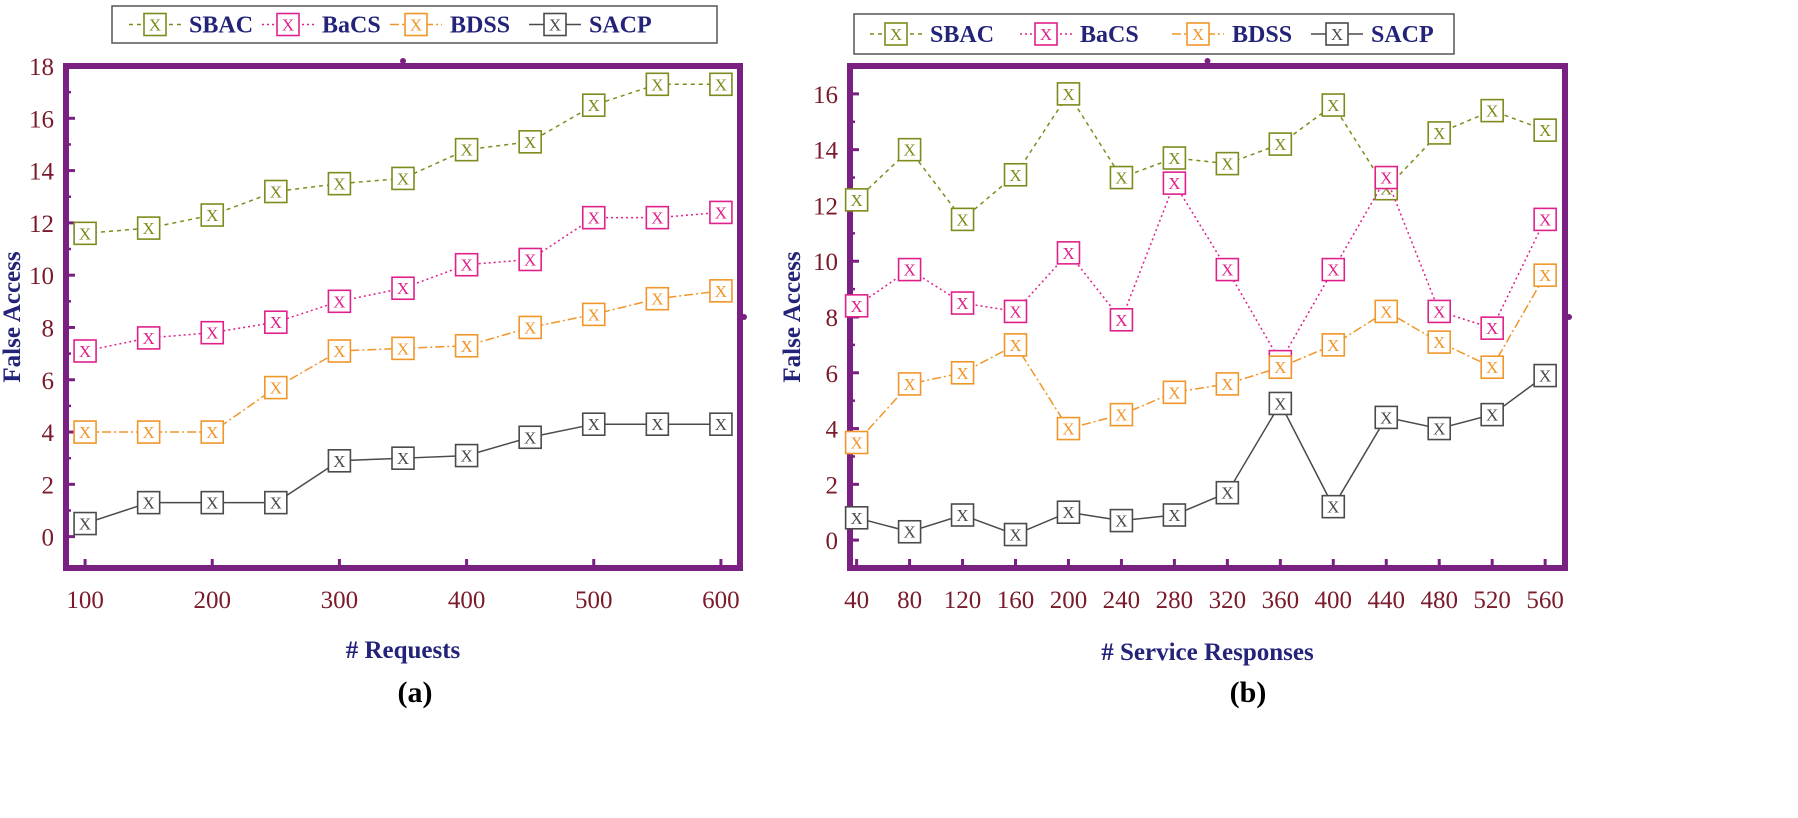 The width and height of the screenshot is (1798, 818). What do you see at coordinates (1386, 311) in the screenshot?
I see `panel-b-series-bdss-point-10: X` at bounding box center [1386, 311].